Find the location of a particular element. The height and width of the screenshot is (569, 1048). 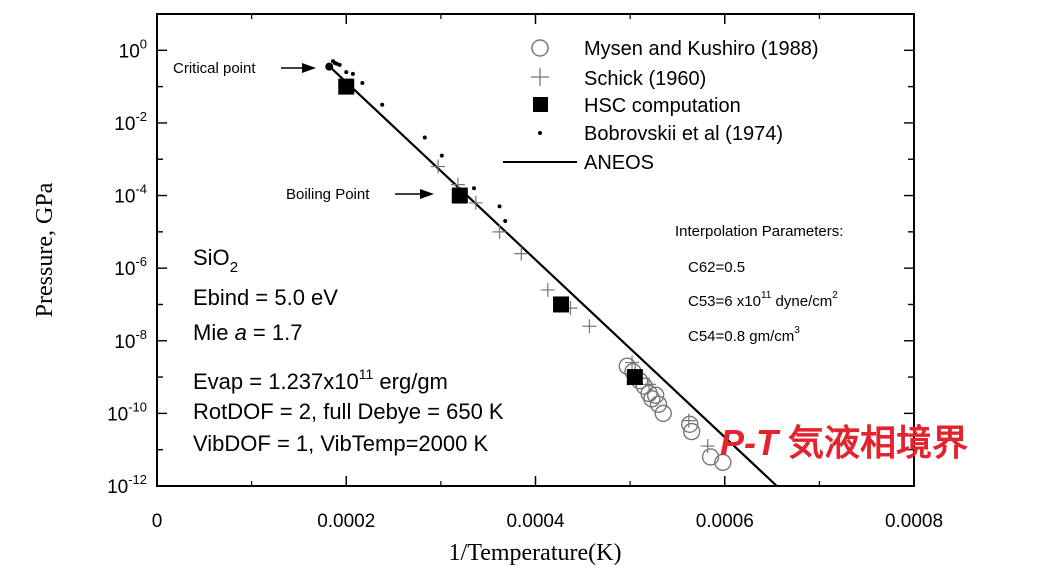

ebind-label: Ebind = 5.0 eV is located at coordinates (265, 297).